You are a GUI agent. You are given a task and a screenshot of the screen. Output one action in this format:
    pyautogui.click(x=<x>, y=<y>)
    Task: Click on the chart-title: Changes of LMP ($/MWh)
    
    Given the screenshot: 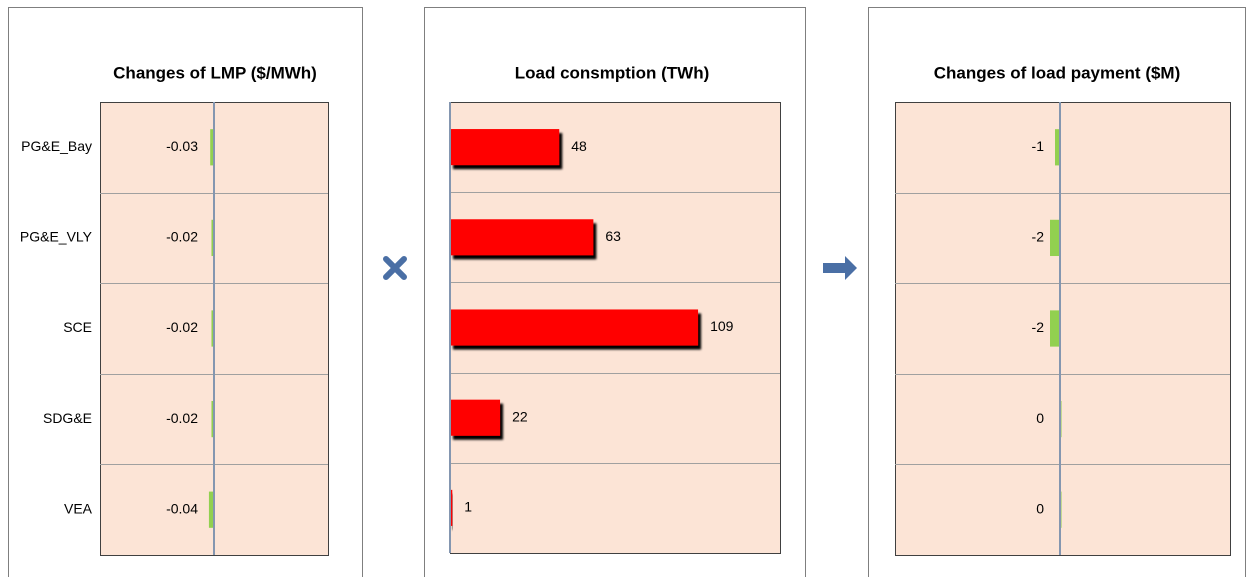 What is the action you would take?
    pyautogui.click(x=215, y=72)
    